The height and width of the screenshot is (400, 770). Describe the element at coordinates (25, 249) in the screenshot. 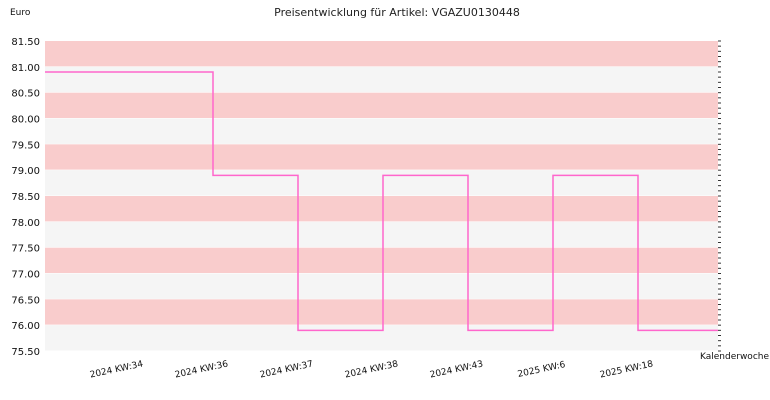

I see `y-tick-label: 77.50` at that location.